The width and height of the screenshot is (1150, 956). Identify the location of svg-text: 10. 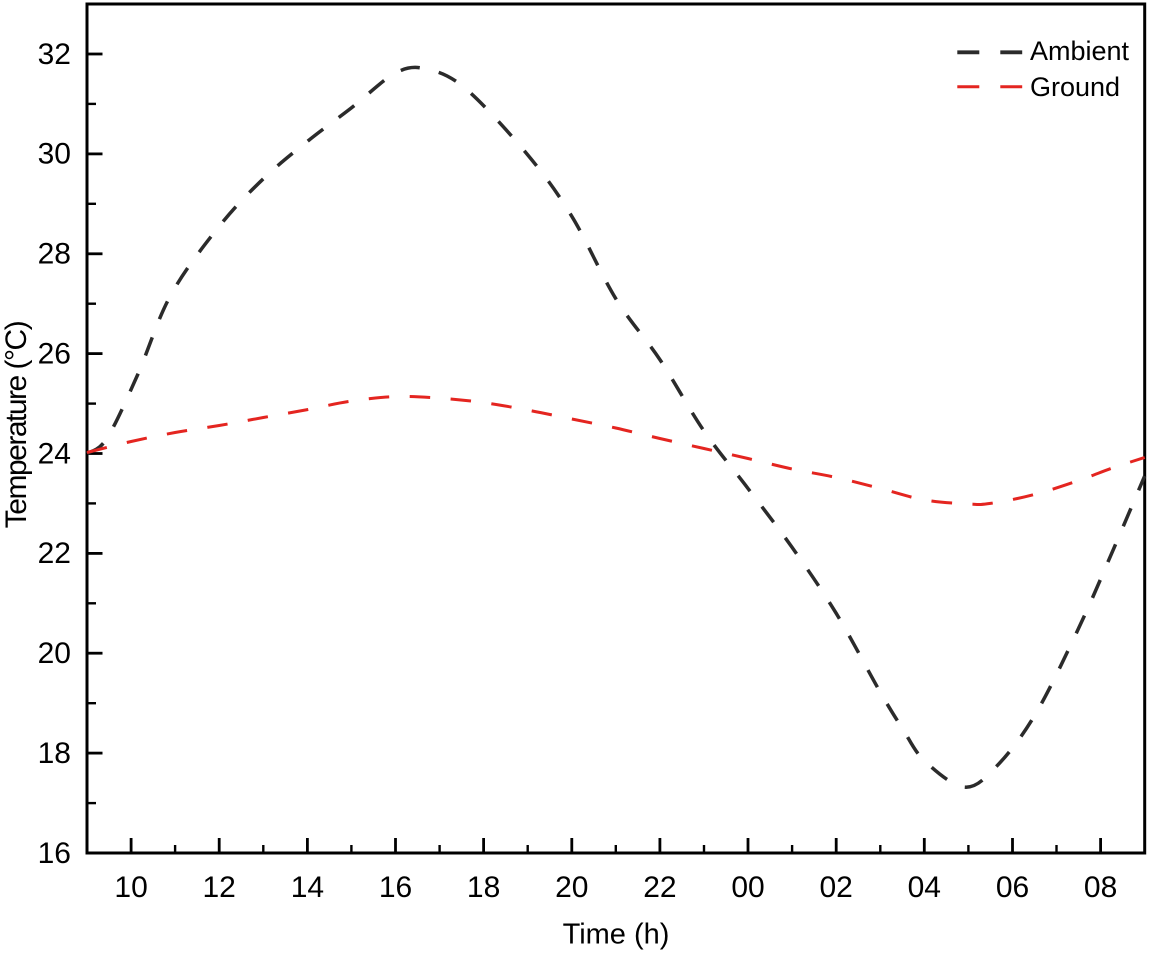
(130, 887).